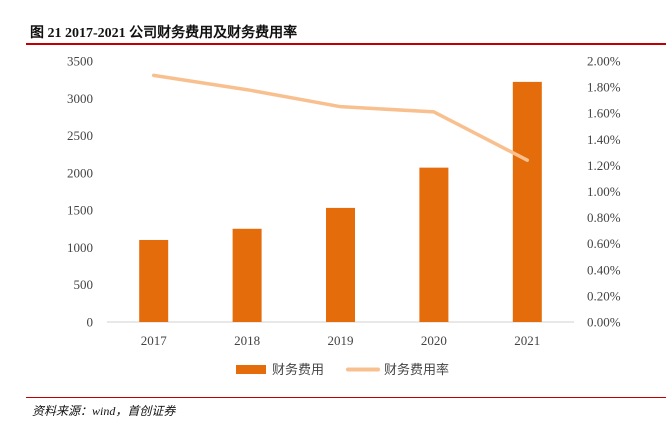 The height and width of the screenshot is (423, 666). Describe the element at coordinates (342, 369) in the screenshot. I see `legend: 财务费用 财务费用率` at that location.